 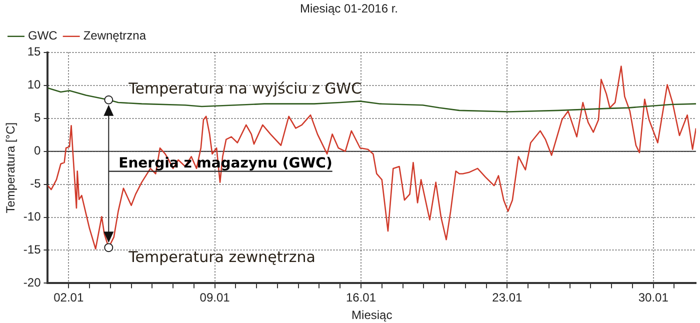 What do you see at coordinates (245, 88) in the screenshot?
I see `annotation: Temperatura na wyjściu z GWC` at bounding box center [245, 88].